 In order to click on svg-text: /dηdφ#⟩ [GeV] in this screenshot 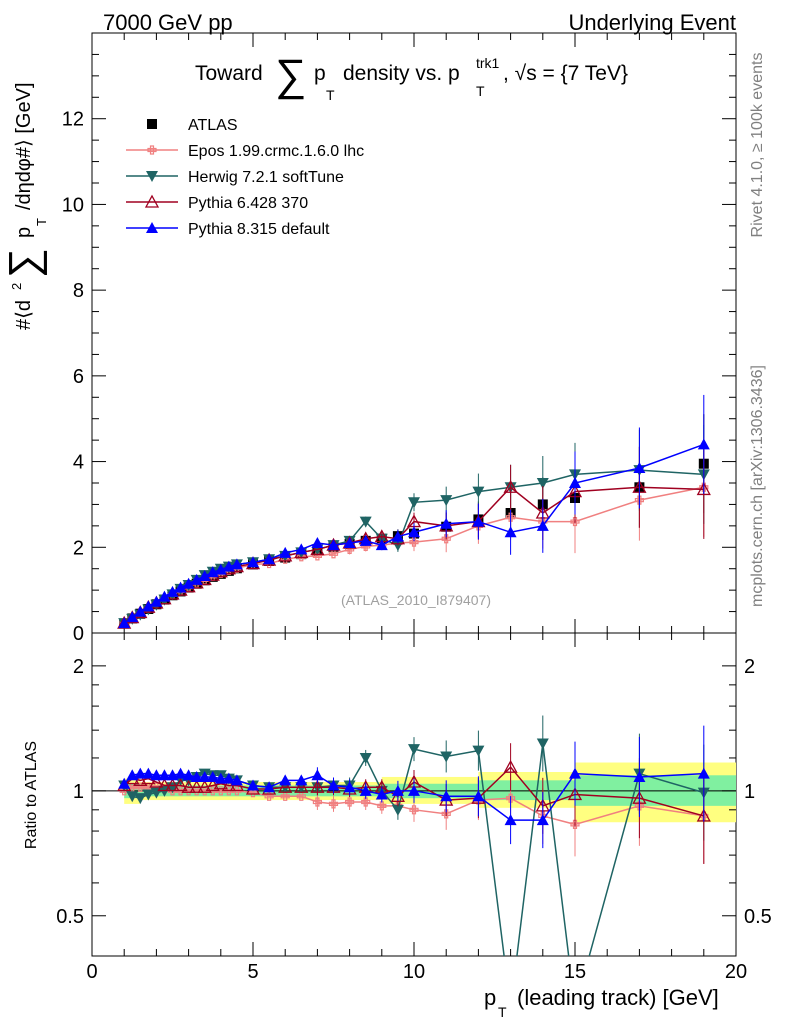, I will do `click(24, 146)`.